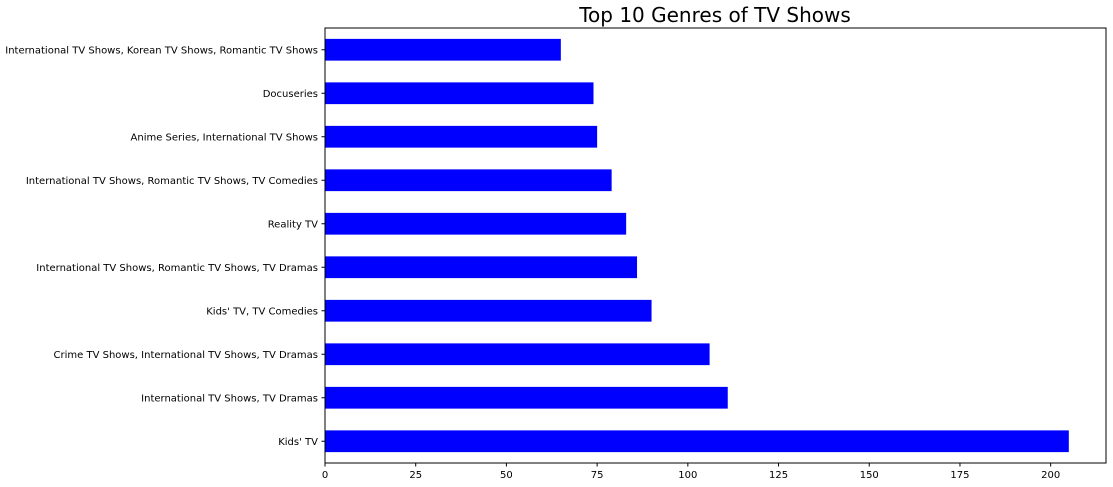 This screenshot has width=1113, height=487. What do you see at coordinates (293, 224) in the screenshot?
I see `y-tick-label: Reality TV` at bounding box center [293, 224].